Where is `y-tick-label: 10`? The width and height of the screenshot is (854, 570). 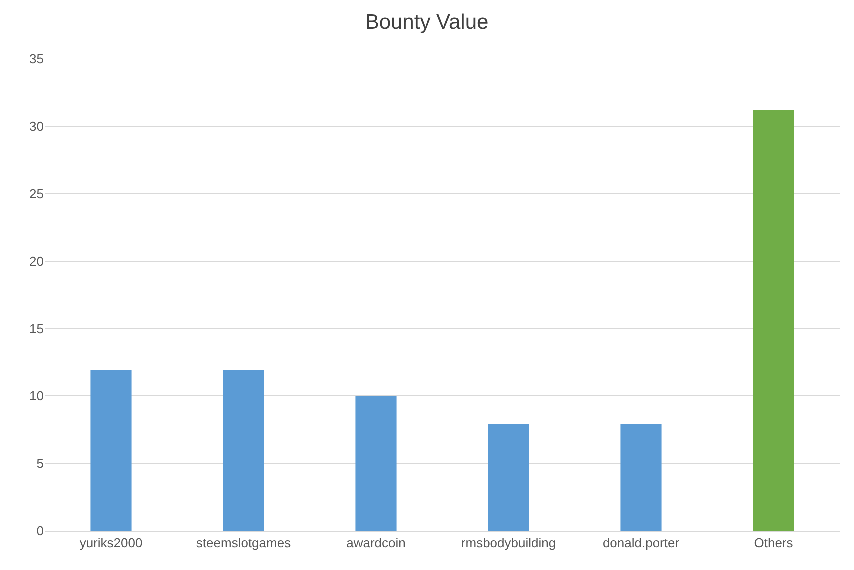 y-tick-label: 10 is located at coordinates (37, 396).